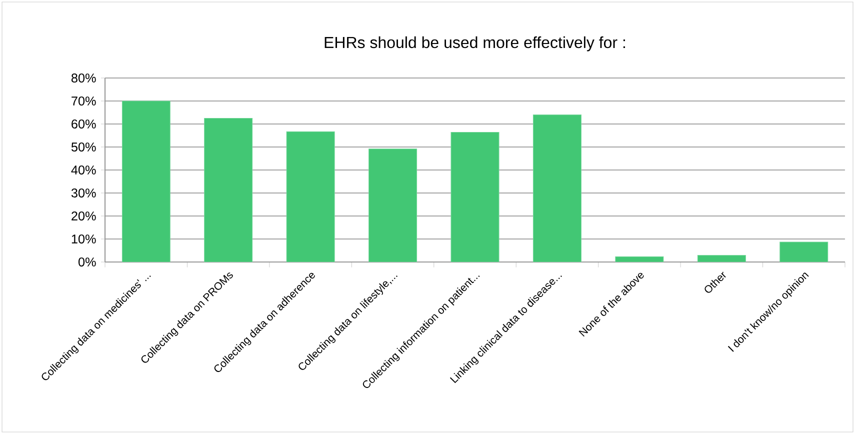 This screenshot has height=434, width=855. What do you see at coordinates (83, 78) in the screenshot?
I see `y-tick-label: 80%` at bounding box center [83, 78].